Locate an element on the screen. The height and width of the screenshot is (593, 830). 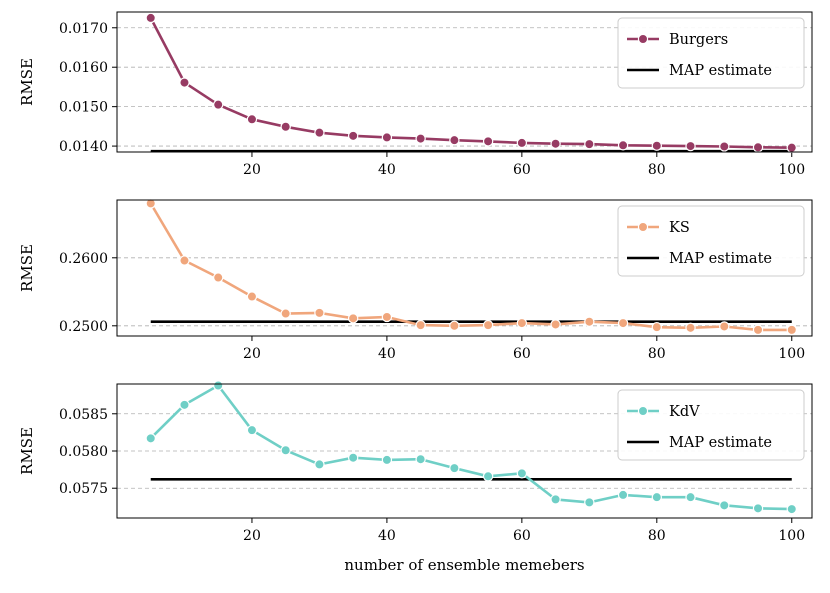
y-tick-label: 0.0580 is located at coordinates (83, 452).